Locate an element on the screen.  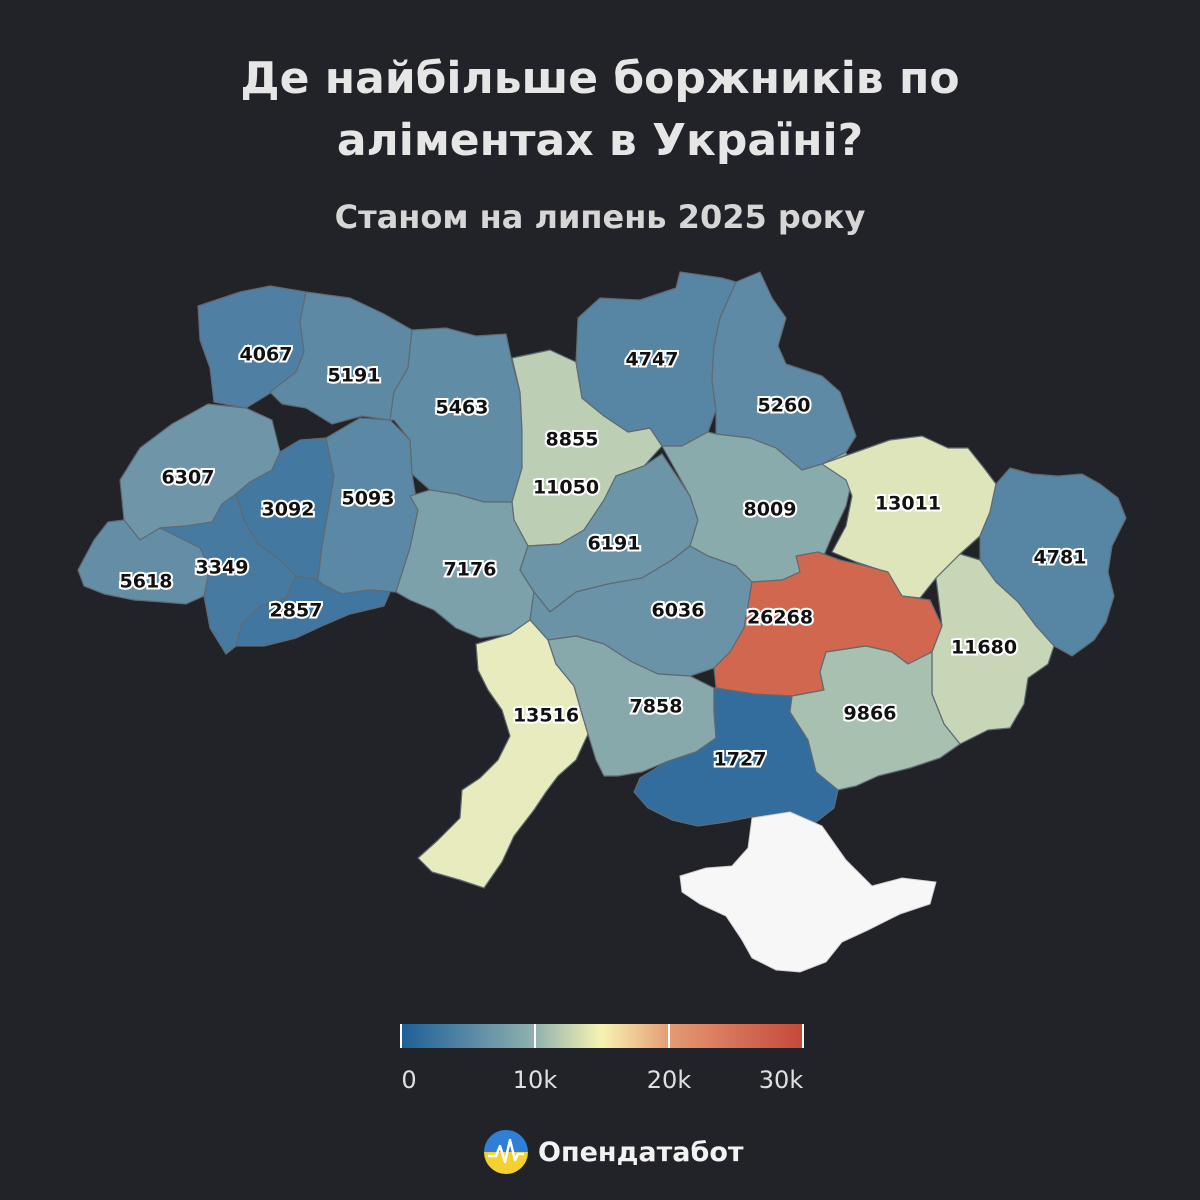
region-value-khmelnytskyi: 5093 is located at coordinates (368, 499).